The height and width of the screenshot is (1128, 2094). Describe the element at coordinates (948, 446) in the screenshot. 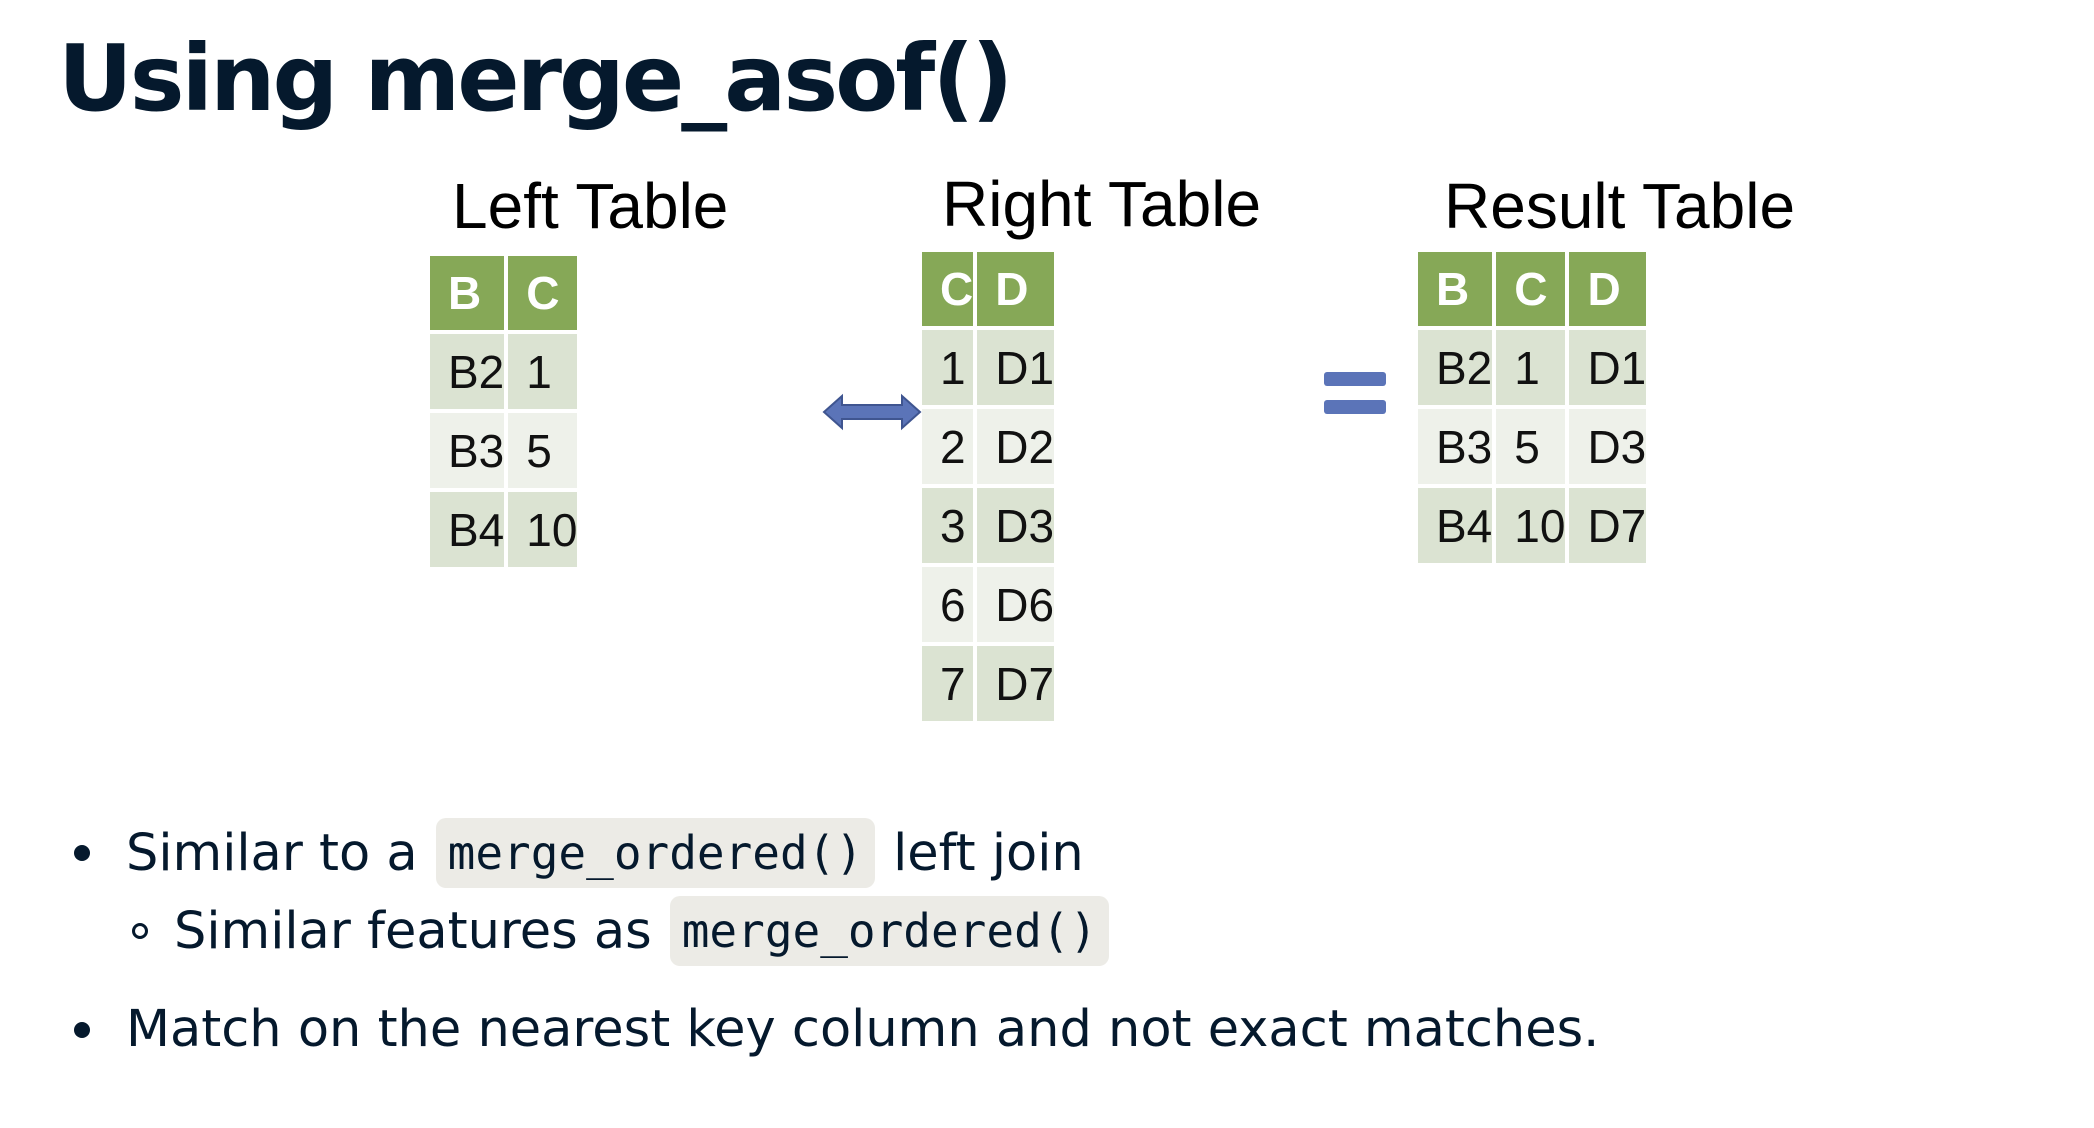

I see `table-cell: 2` at that location.